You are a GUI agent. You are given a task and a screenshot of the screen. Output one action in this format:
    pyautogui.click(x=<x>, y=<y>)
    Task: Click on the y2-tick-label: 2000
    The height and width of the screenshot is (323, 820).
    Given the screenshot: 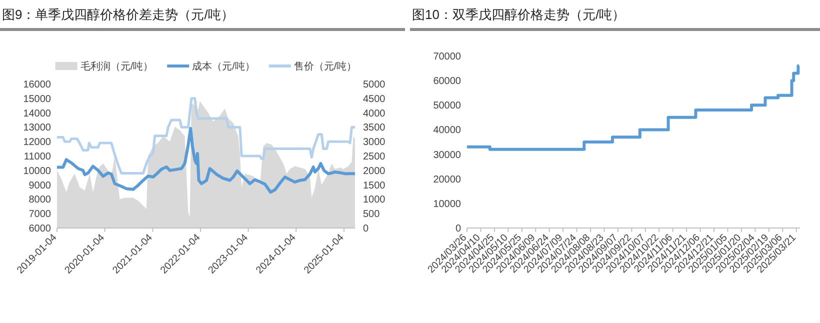 What is the action you would take?
    pyautogui.click(x=374, y=171)
    